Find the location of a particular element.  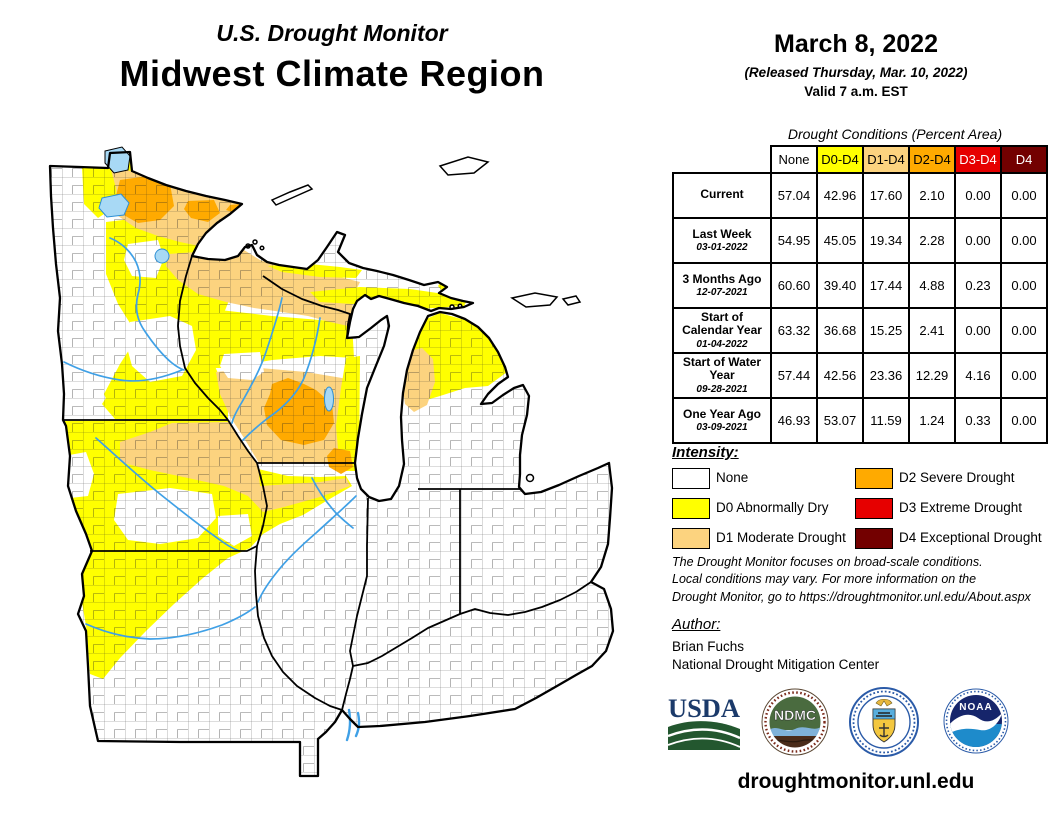

swatch-none is located at coordinates (691, 478).